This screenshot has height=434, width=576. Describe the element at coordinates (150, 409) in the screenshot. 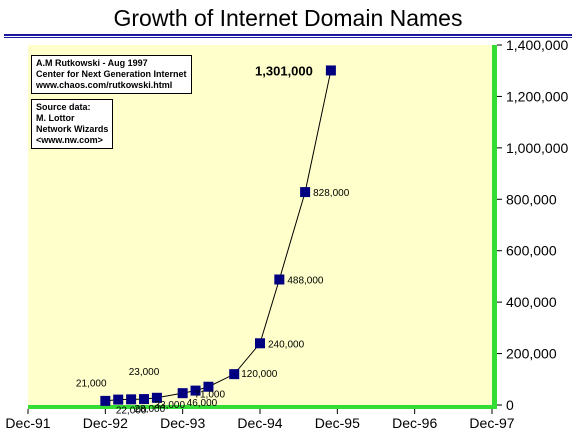

I see `data-label: 28,000` at that location.